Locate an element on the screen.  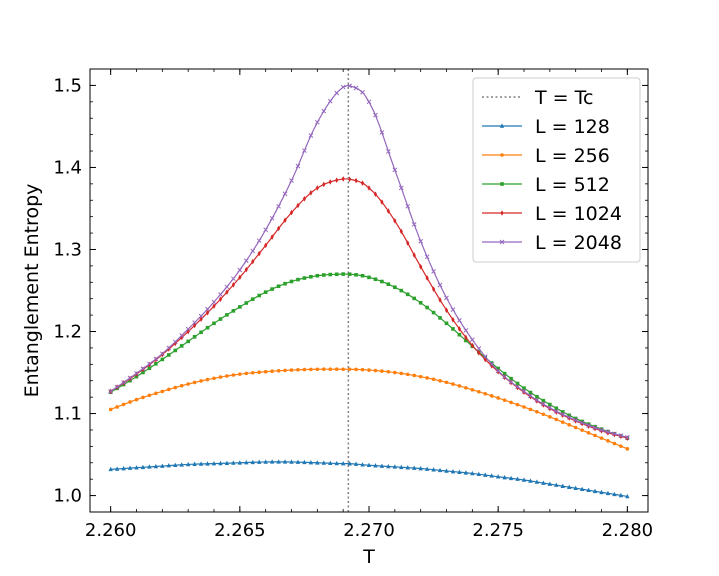
x-tick-label: 2.270 is located at coordinates (369, 530).